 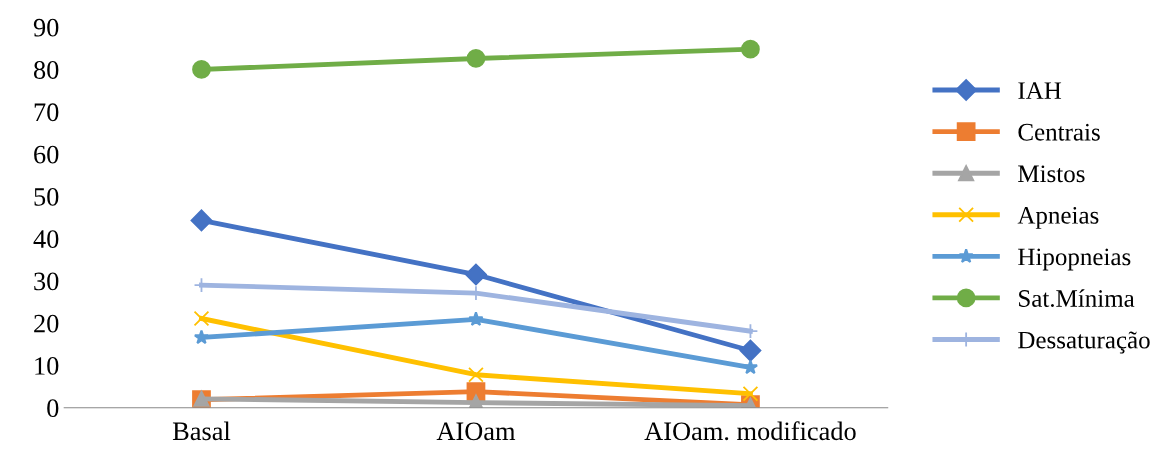 I want to click on y-tick-label: 70, so click(x=46, y=112).